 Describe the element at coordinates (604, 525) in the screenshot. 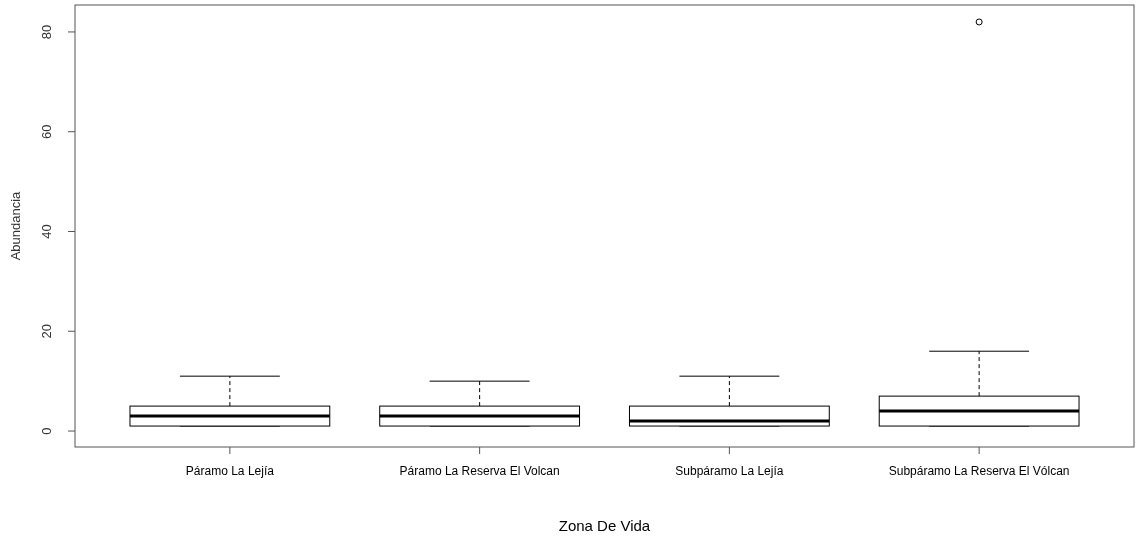

I see `x-axis-title: Zona De Vida` at that location.